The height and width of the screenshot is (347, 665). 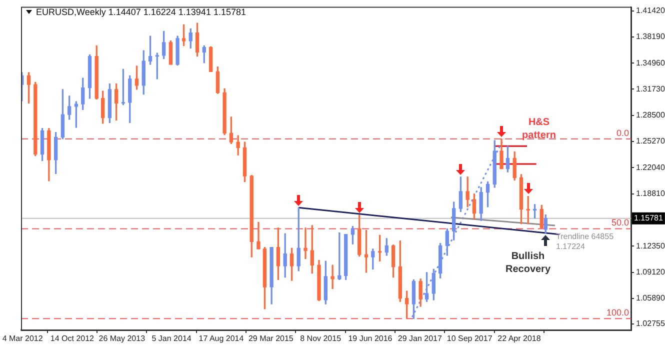 What do you see at coordinates (620, 223) in the screenshot?
I see `annotation: 50.0` at bounding box center [620, 223].